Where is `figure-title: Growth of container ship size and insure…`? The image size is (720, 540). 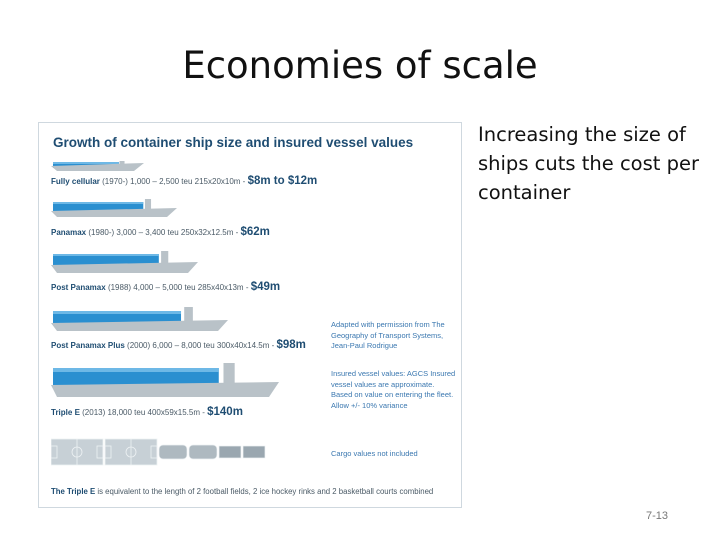 figure-title: Growth of container ship size and insure… is located at coordinates (233, 142).